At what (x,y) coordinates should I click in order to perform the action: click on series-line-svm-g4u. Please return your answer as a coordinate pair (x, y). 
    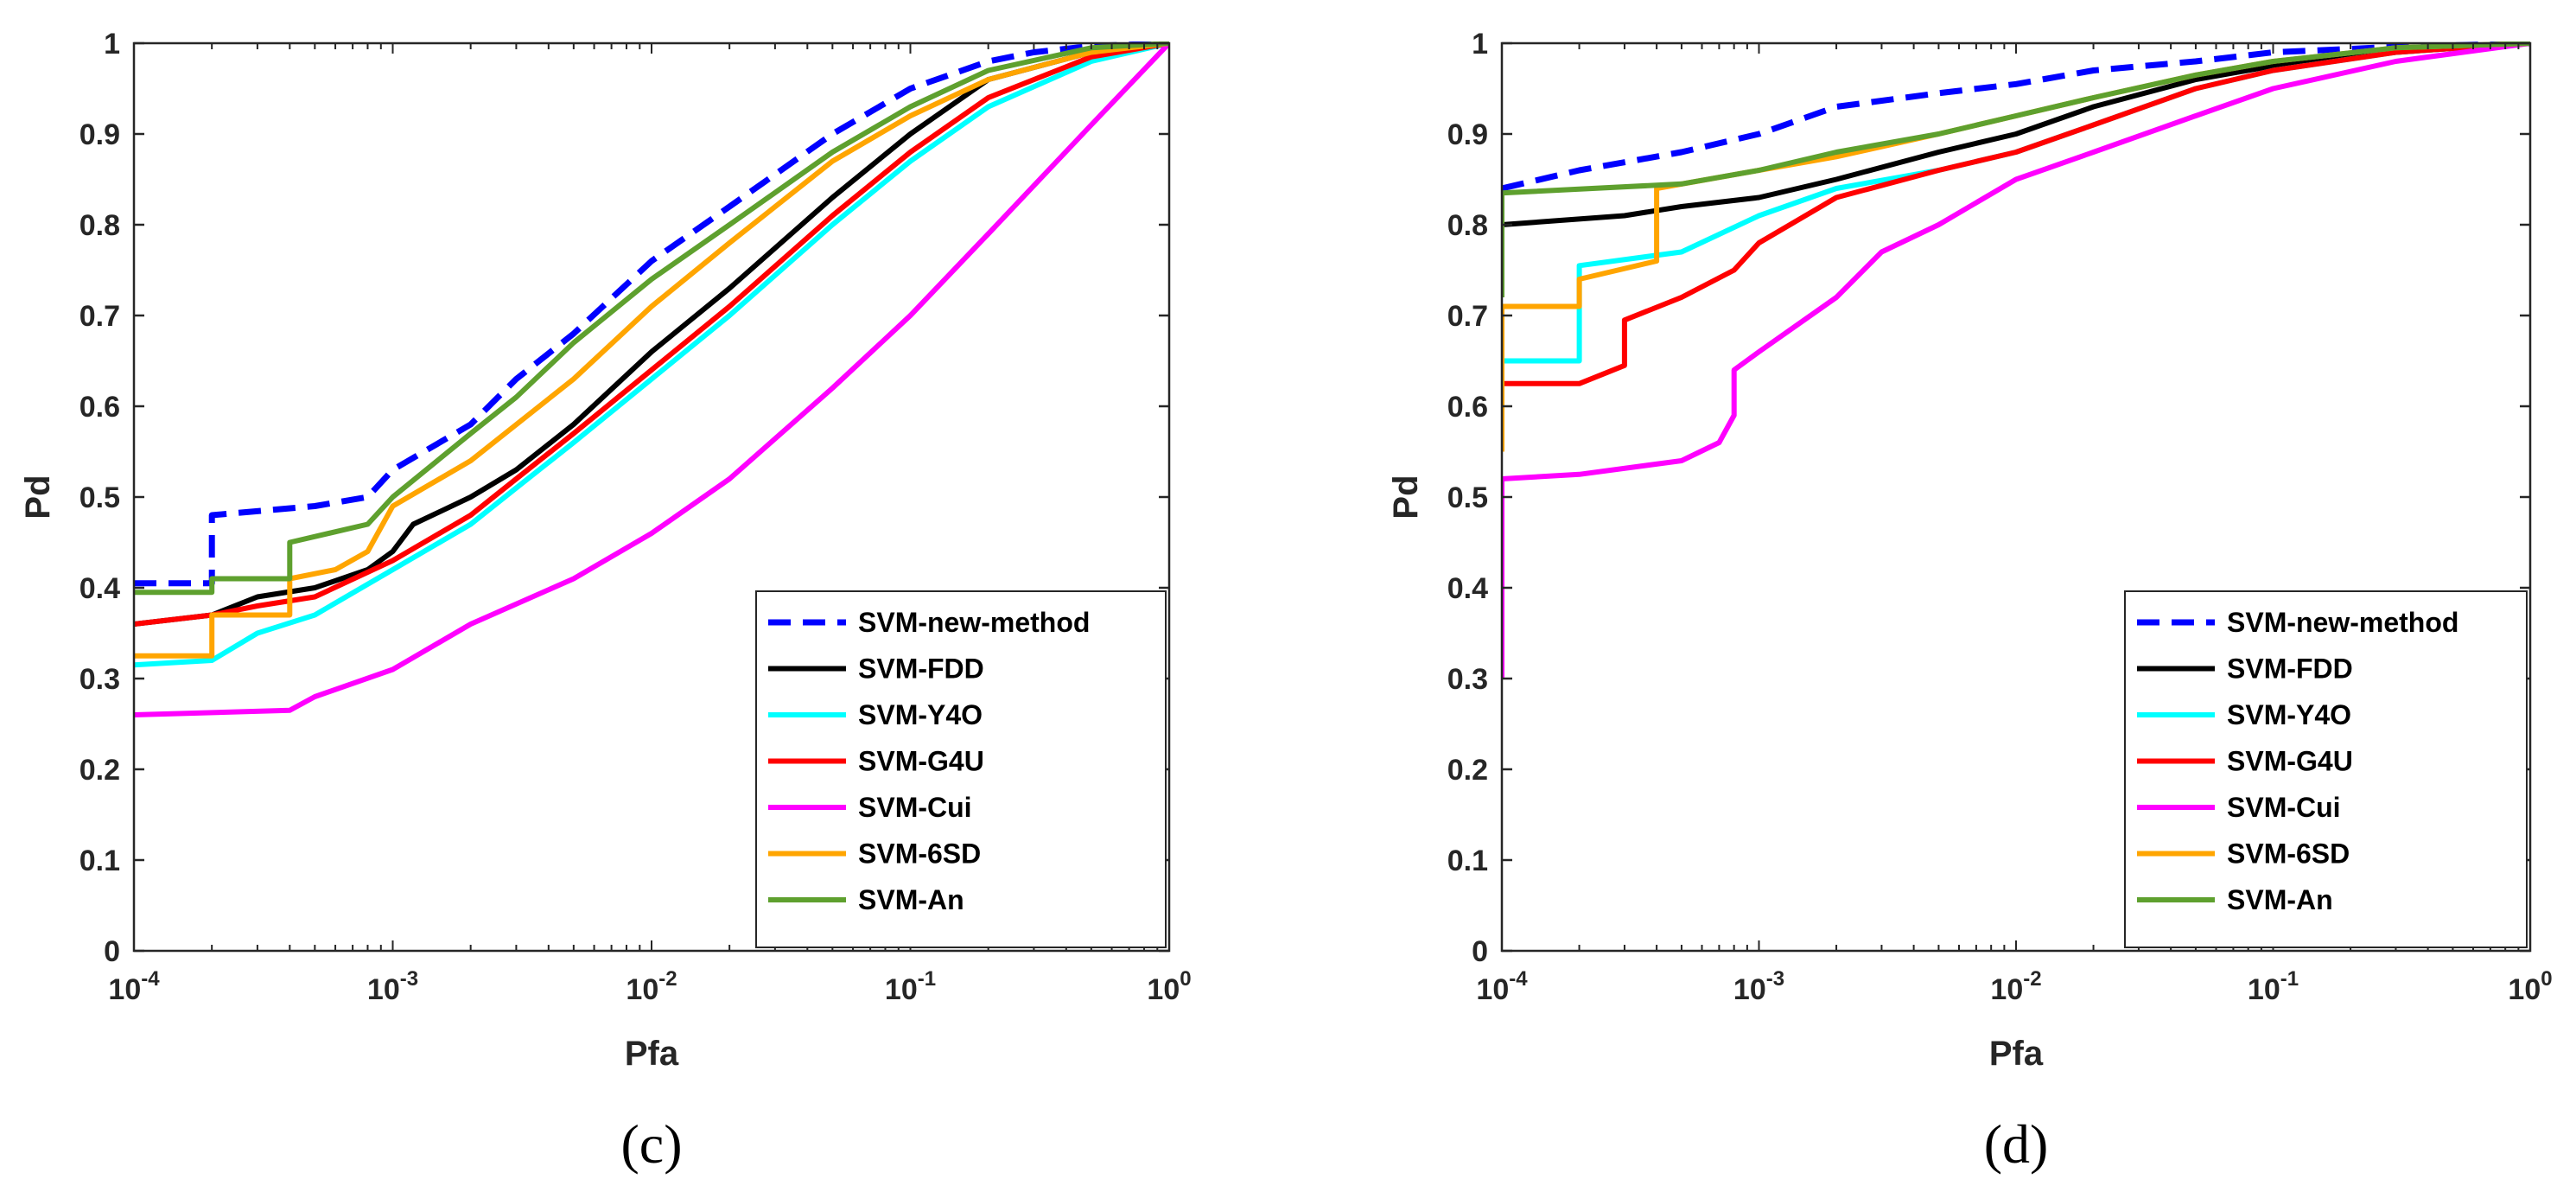
    Looking at the image, I should click on (2016, 214).